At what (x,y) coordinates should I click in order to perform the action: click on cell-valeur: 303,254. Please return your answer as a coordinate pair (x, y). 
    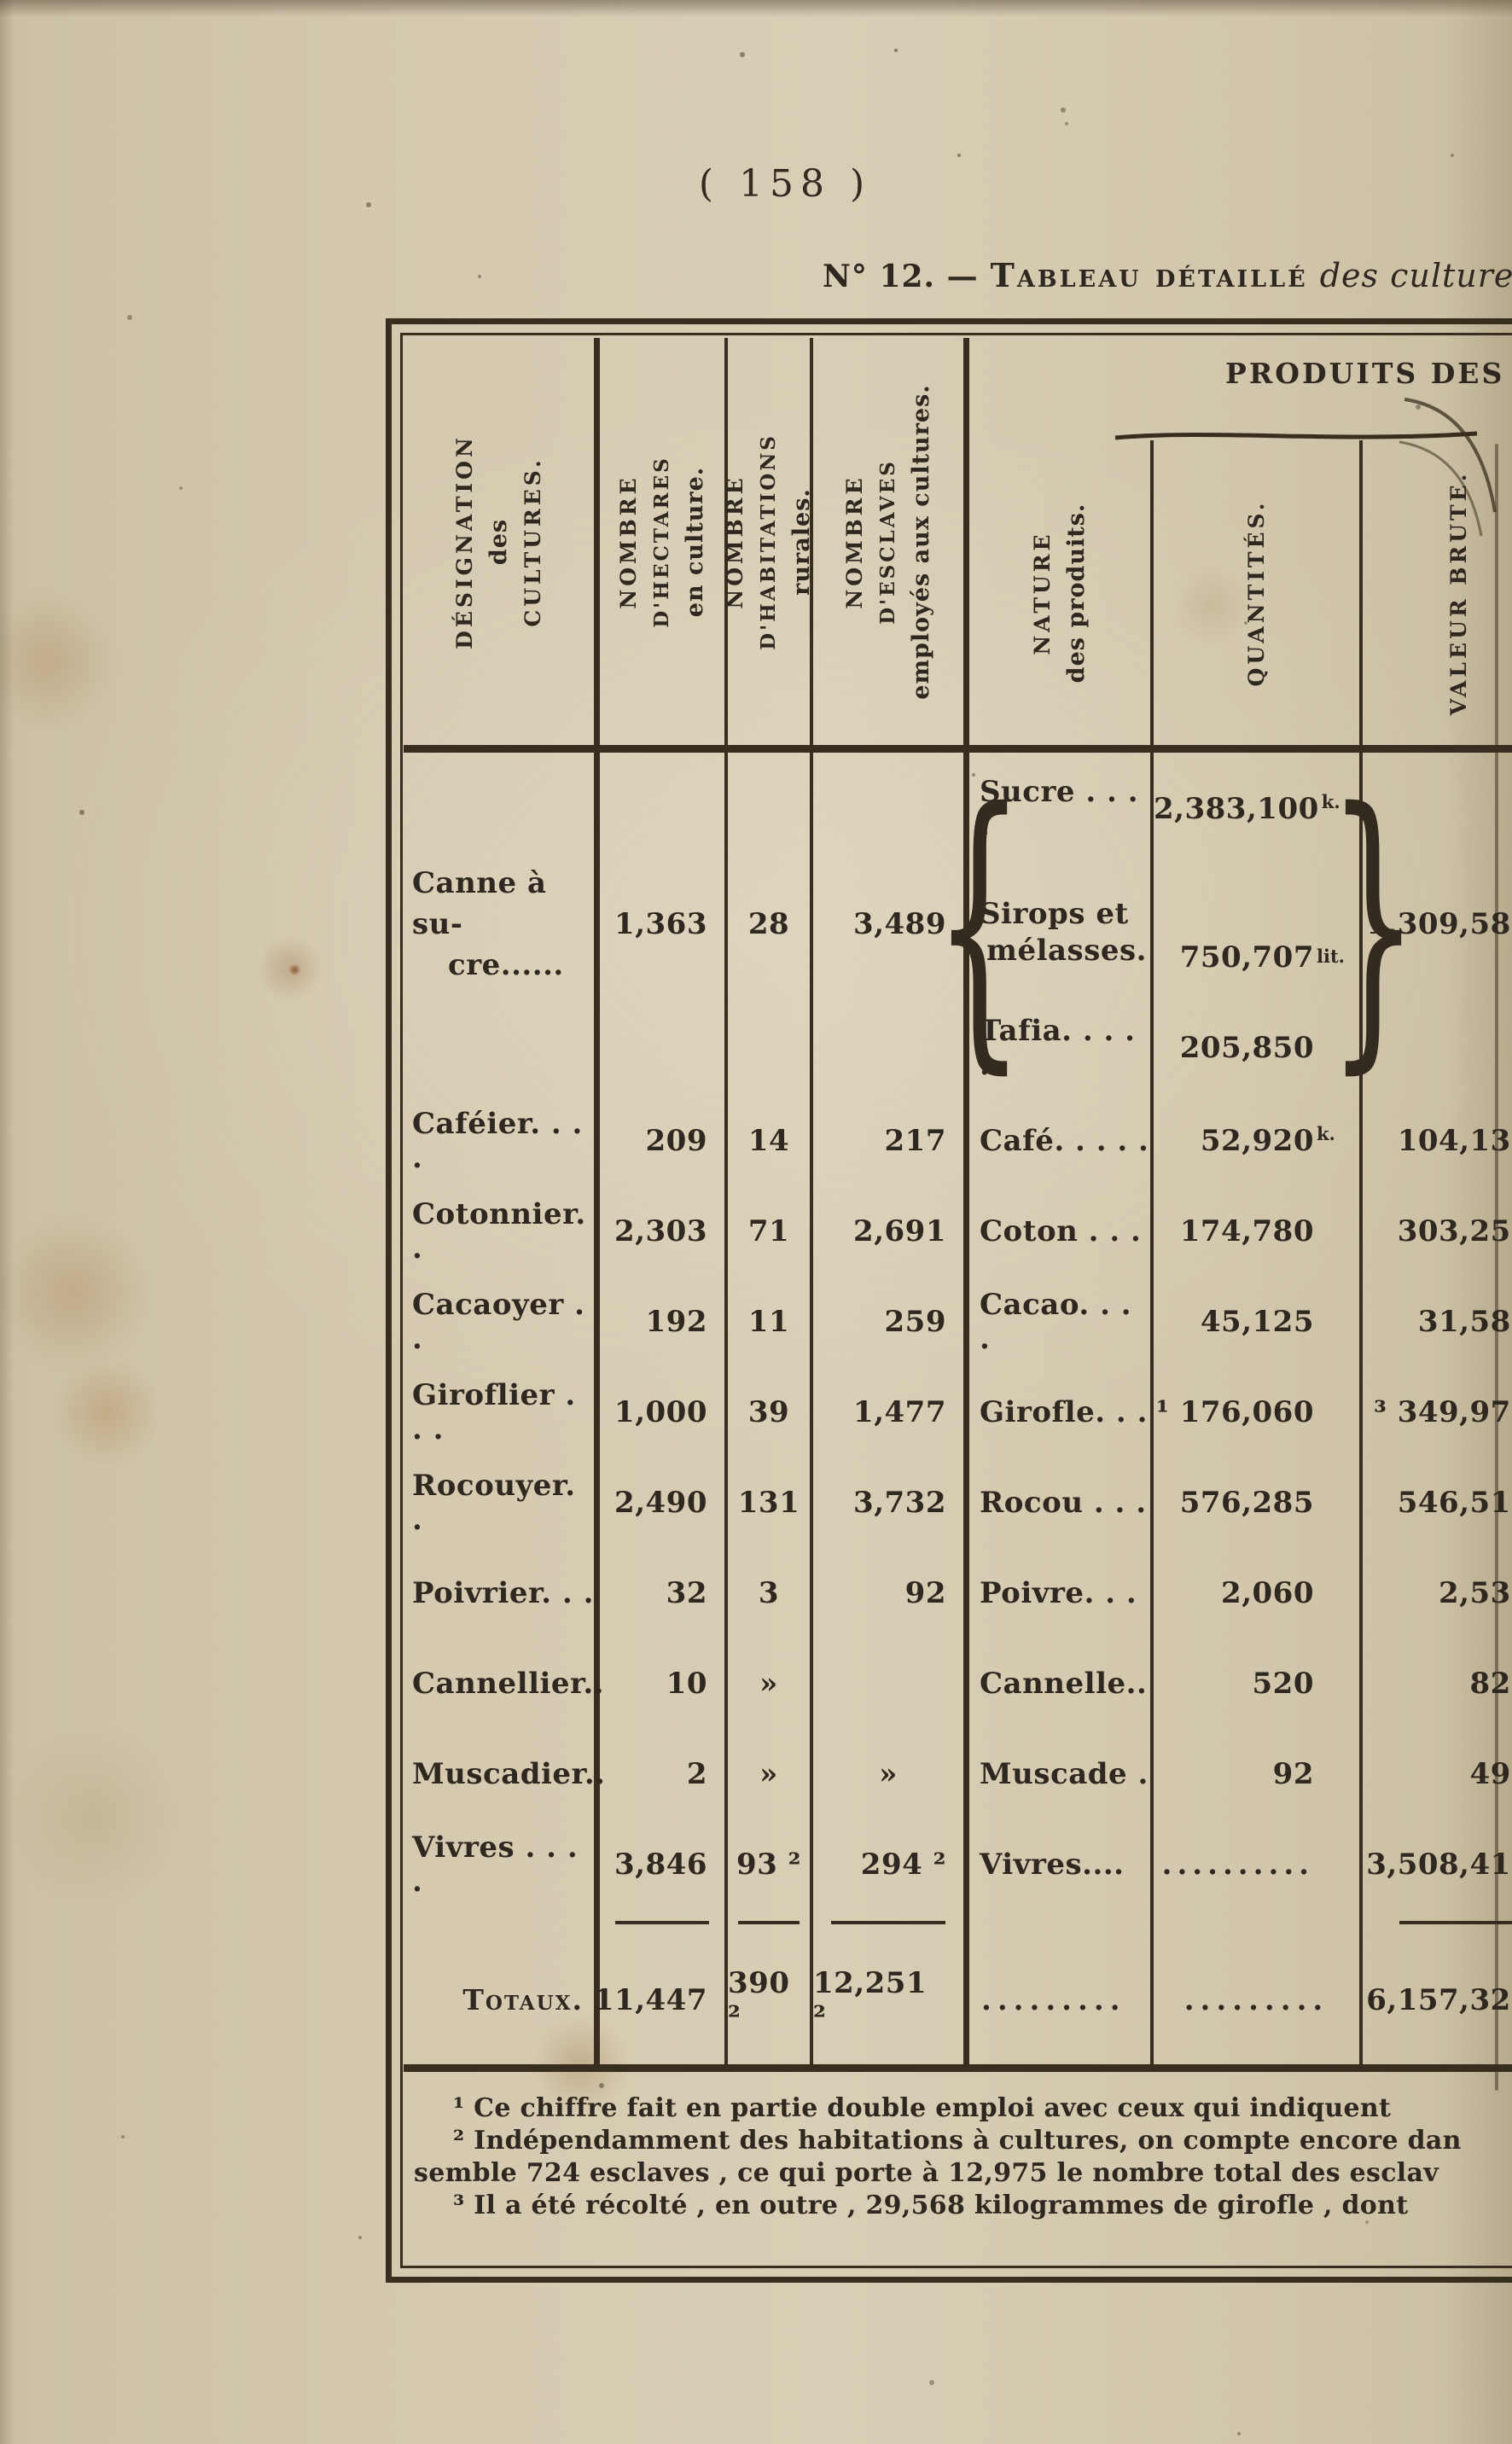
    Looking at the image, I should click on (1454, 1231).